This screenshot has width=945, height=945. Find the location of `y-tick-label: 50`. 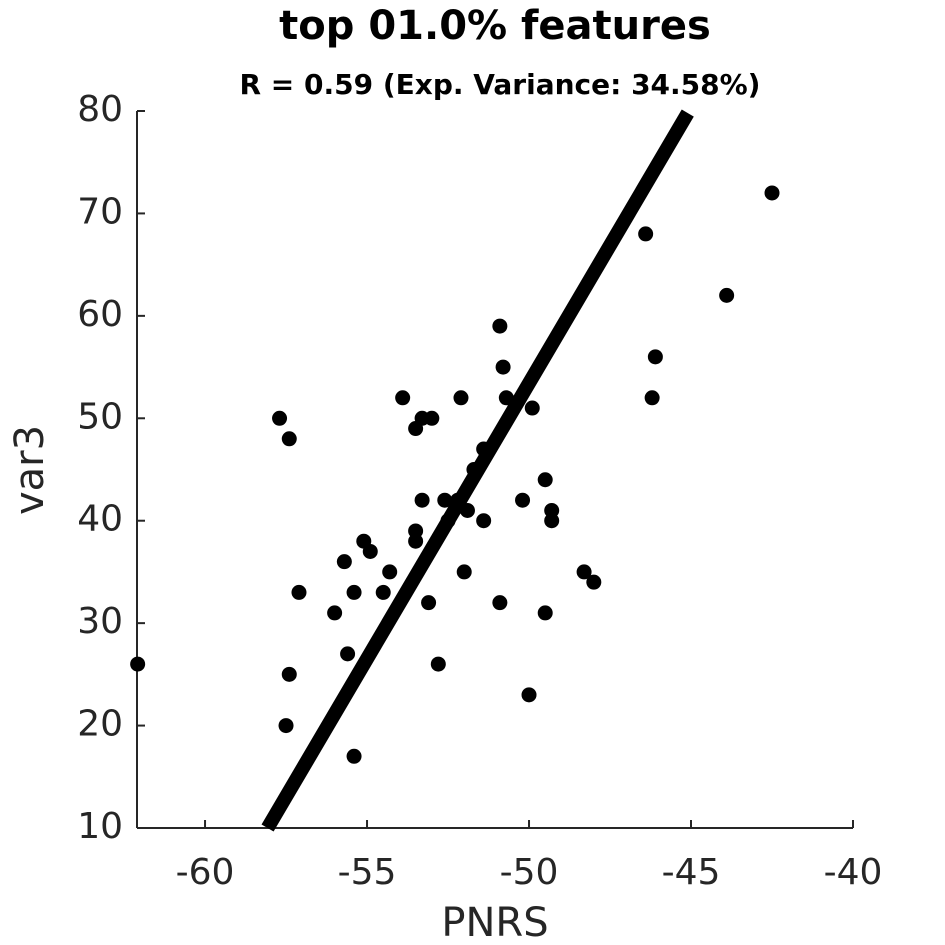

y-tick-label: 50 is located at coordinates (100, 416).